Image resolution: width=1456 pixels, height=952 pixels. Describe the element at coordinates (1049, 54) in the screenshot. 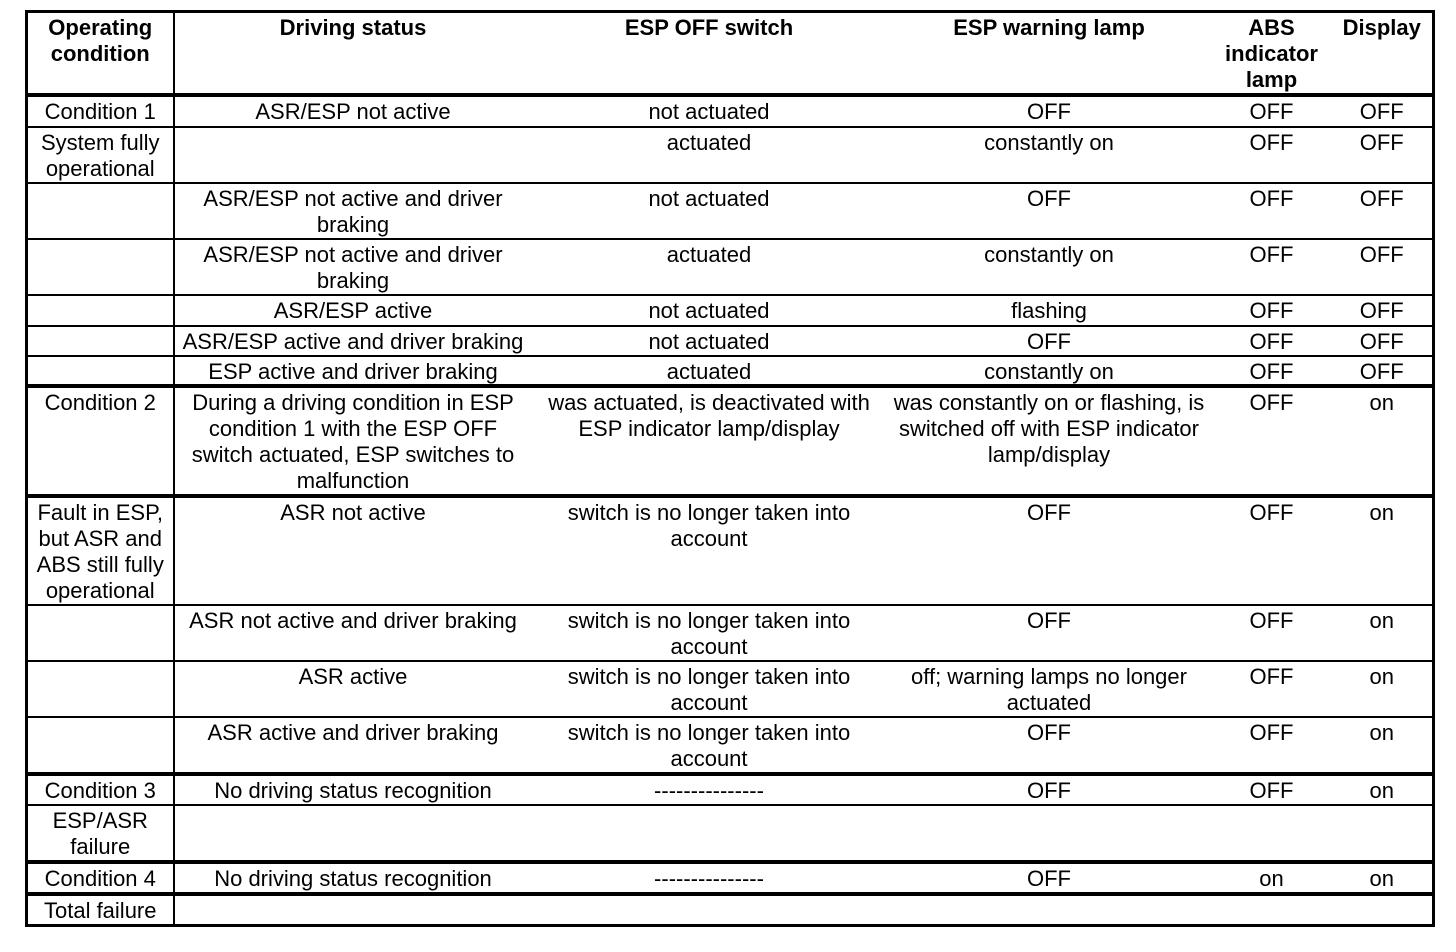

I see `column-header-esp-warning-lamp: ESP warning lamp` at that location.